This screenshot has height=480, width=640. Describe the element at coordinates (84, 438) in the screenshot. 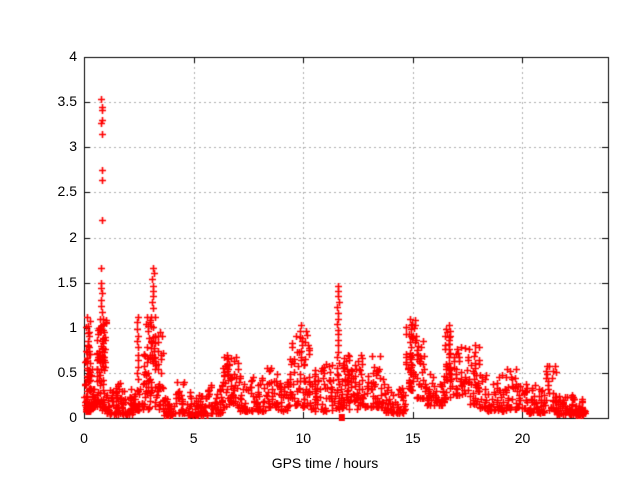

I see `x-tick-label: 0` at that location.